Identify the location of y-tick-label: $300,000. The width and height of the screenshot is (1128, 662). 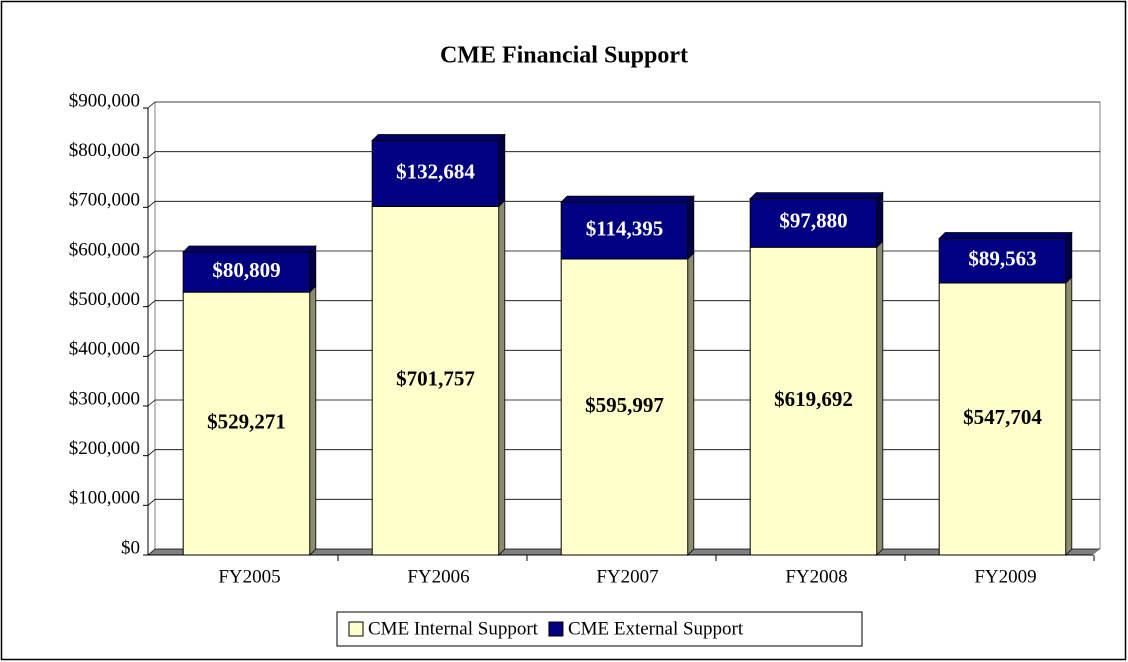
(104, 398).